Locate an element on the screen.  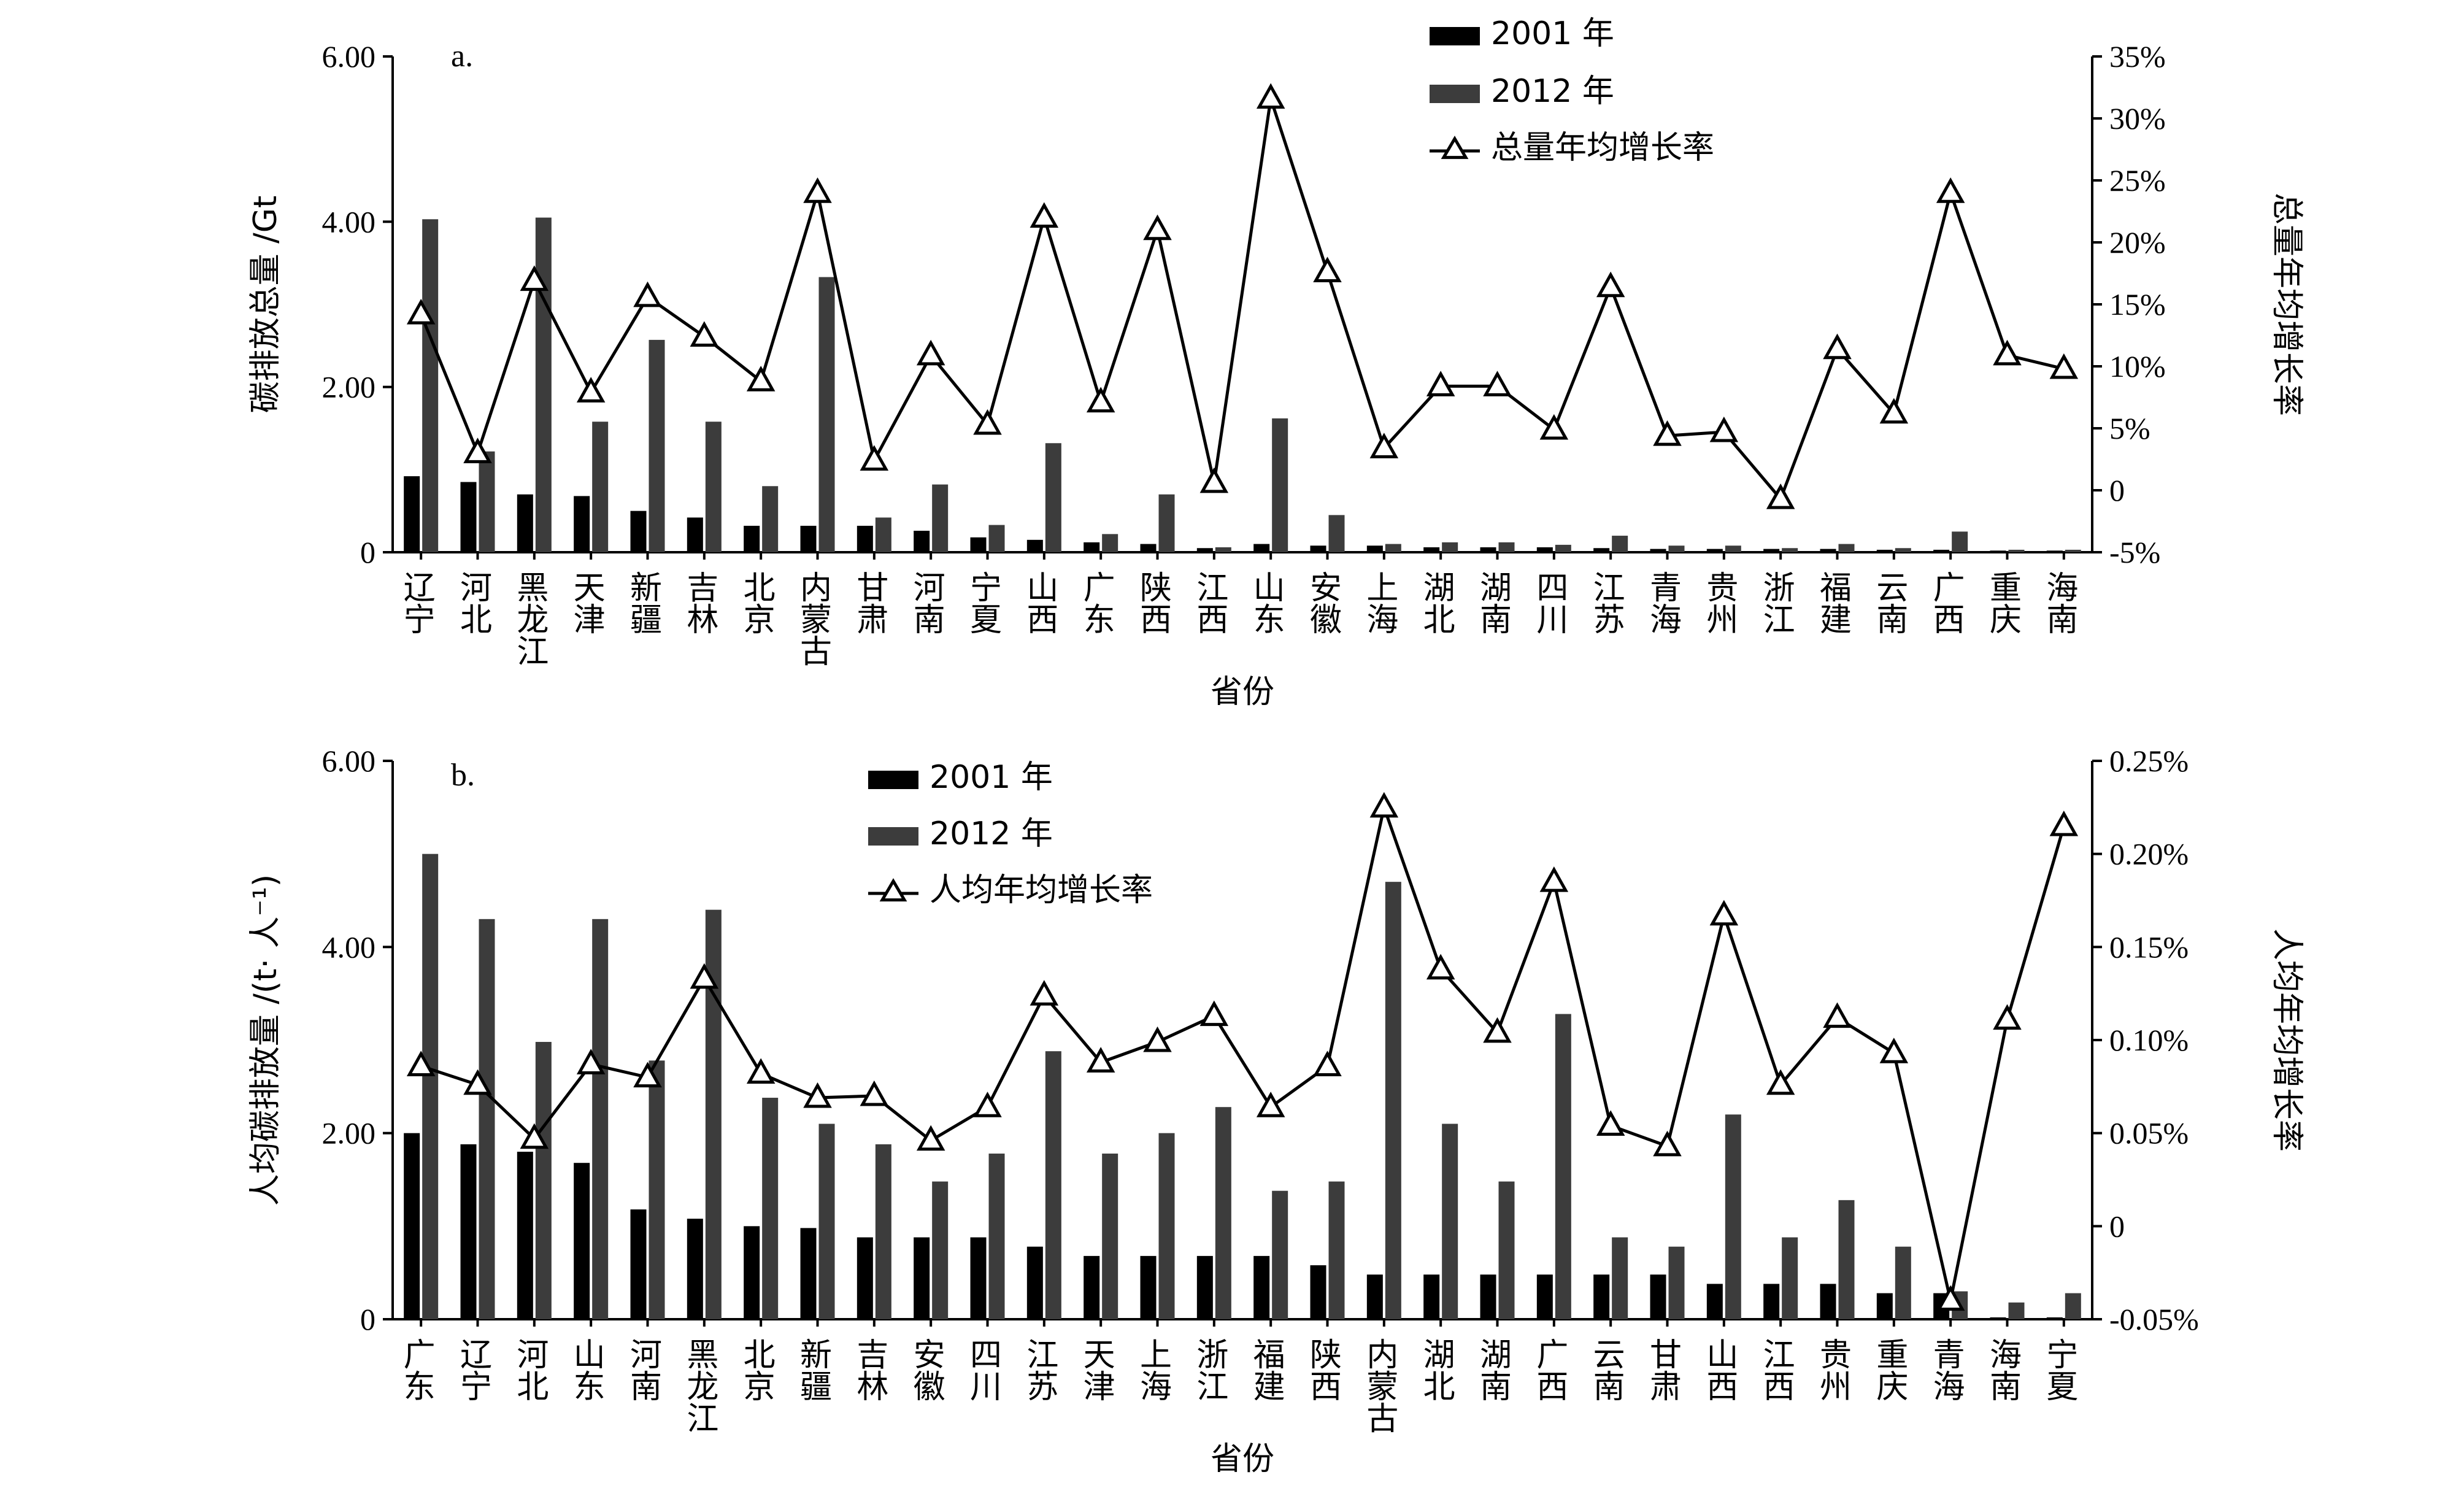
category-label: 海南 is located at coordinates (2059, 602).